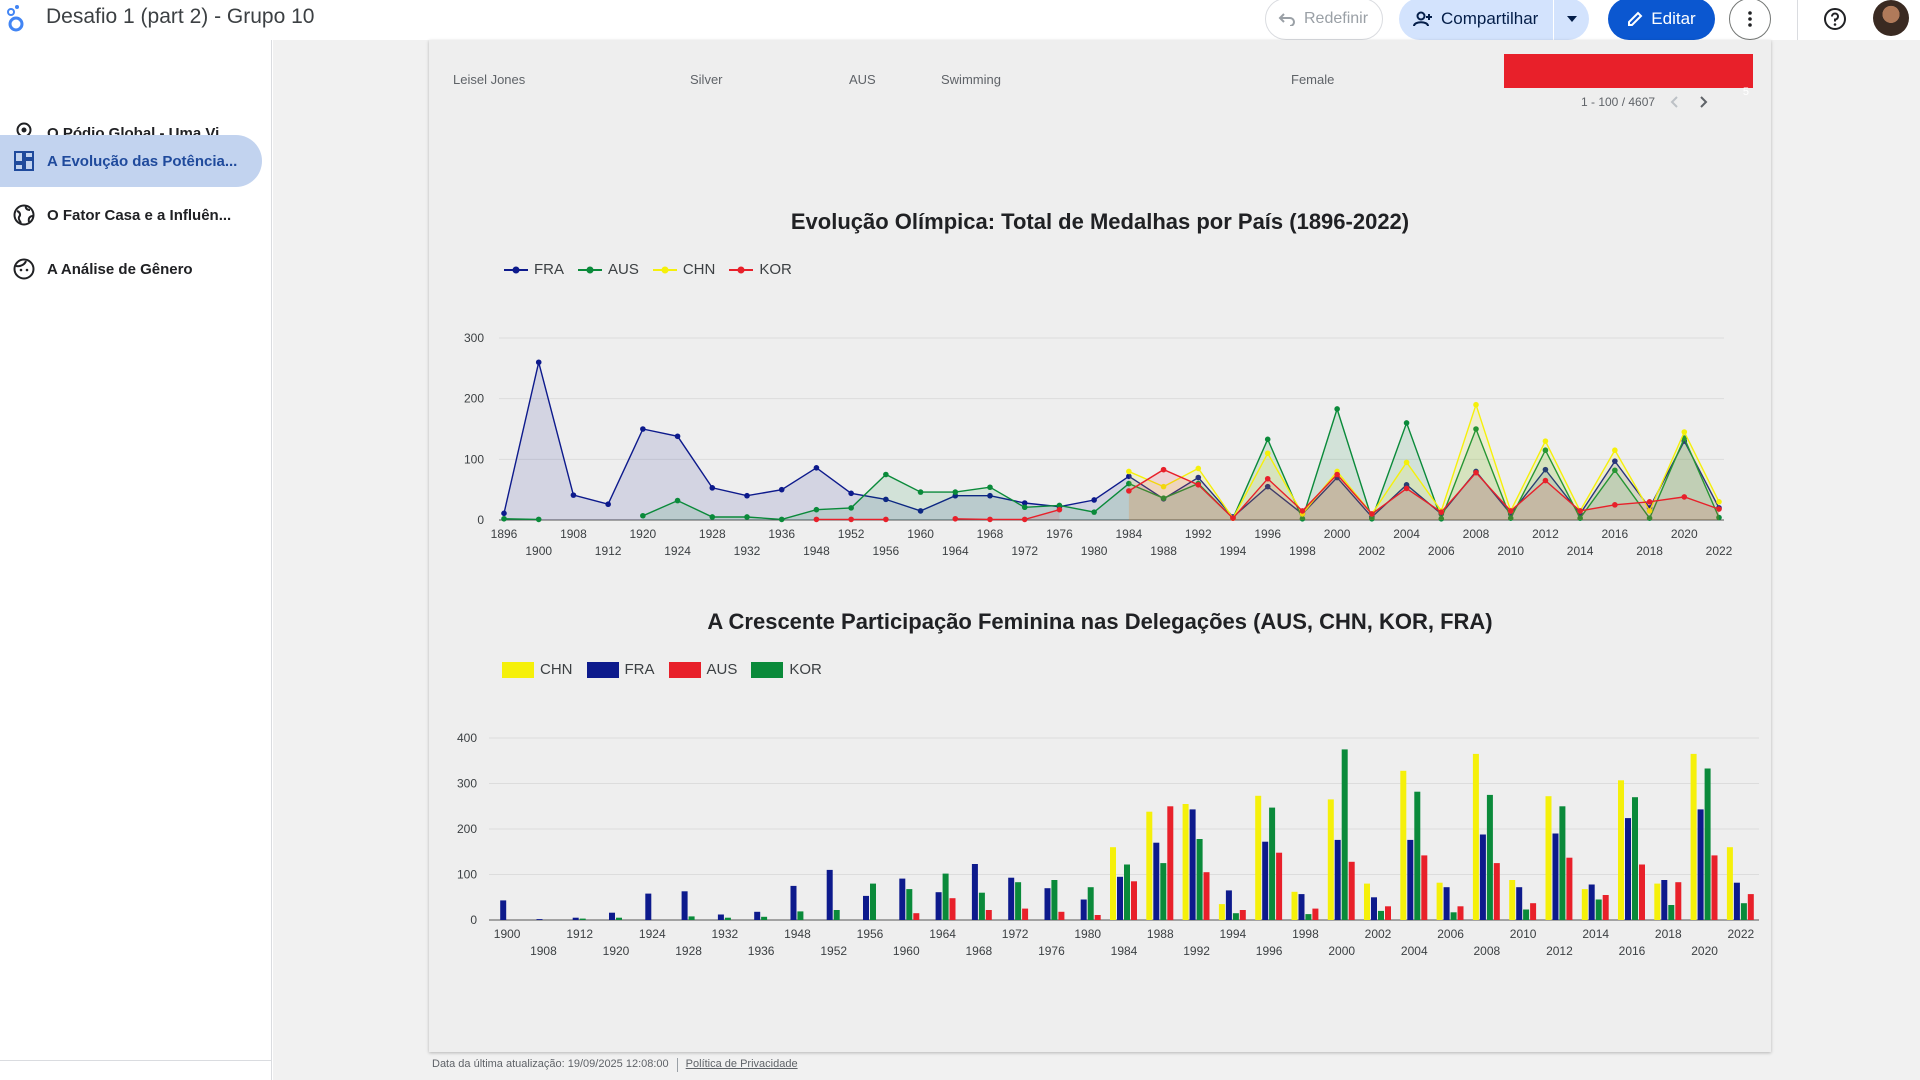 The image size is (1920, 1080). I want to click on more-options-button, so click(1750, 20).